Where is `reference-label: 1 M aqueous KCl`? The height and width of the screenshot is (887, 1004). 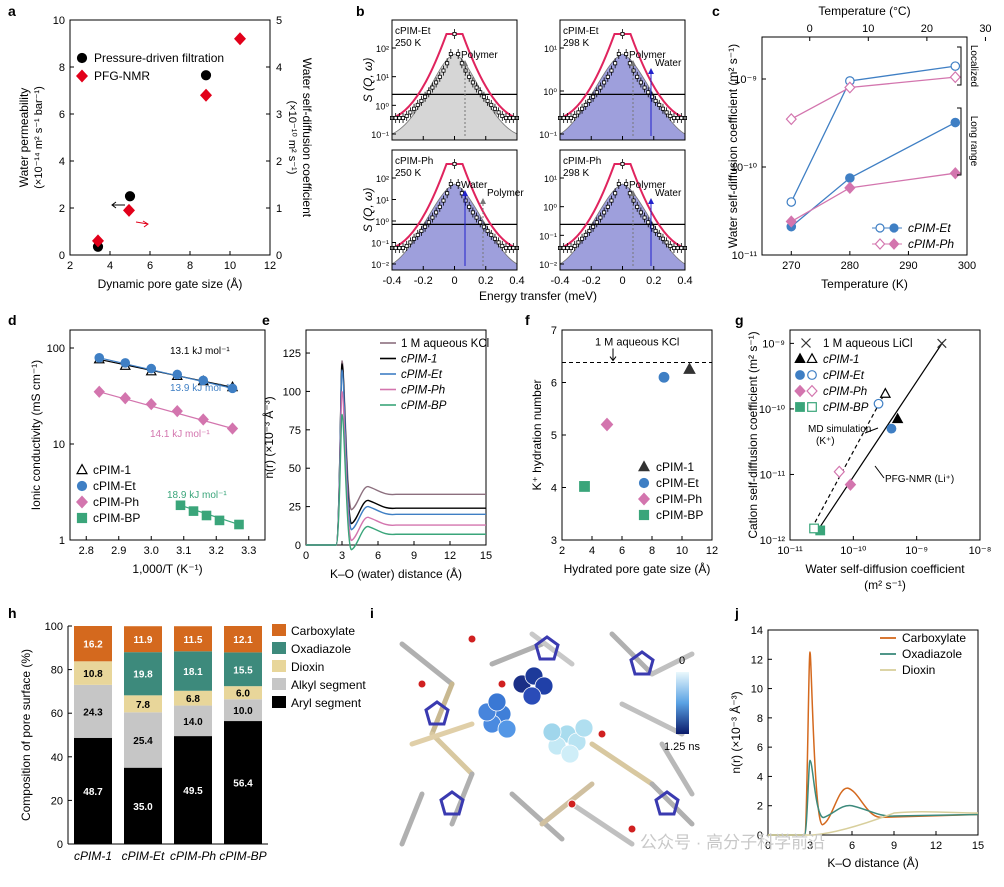 reference-label: 1 M aqueous KCl is located at coordinates (637, 343).